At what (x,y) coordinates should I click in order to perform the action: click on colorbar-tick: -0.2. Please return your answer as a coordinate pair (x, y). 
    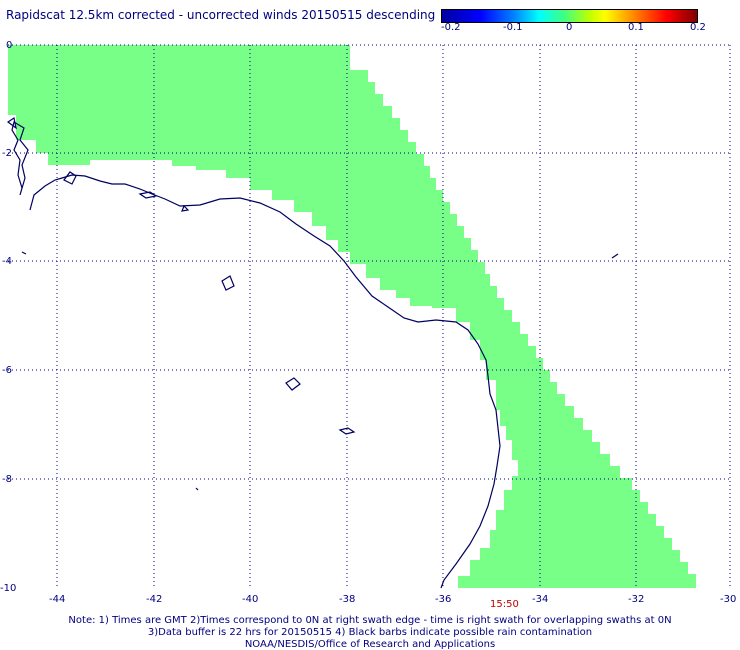
    Looking at the image, I should click on (451, 27).